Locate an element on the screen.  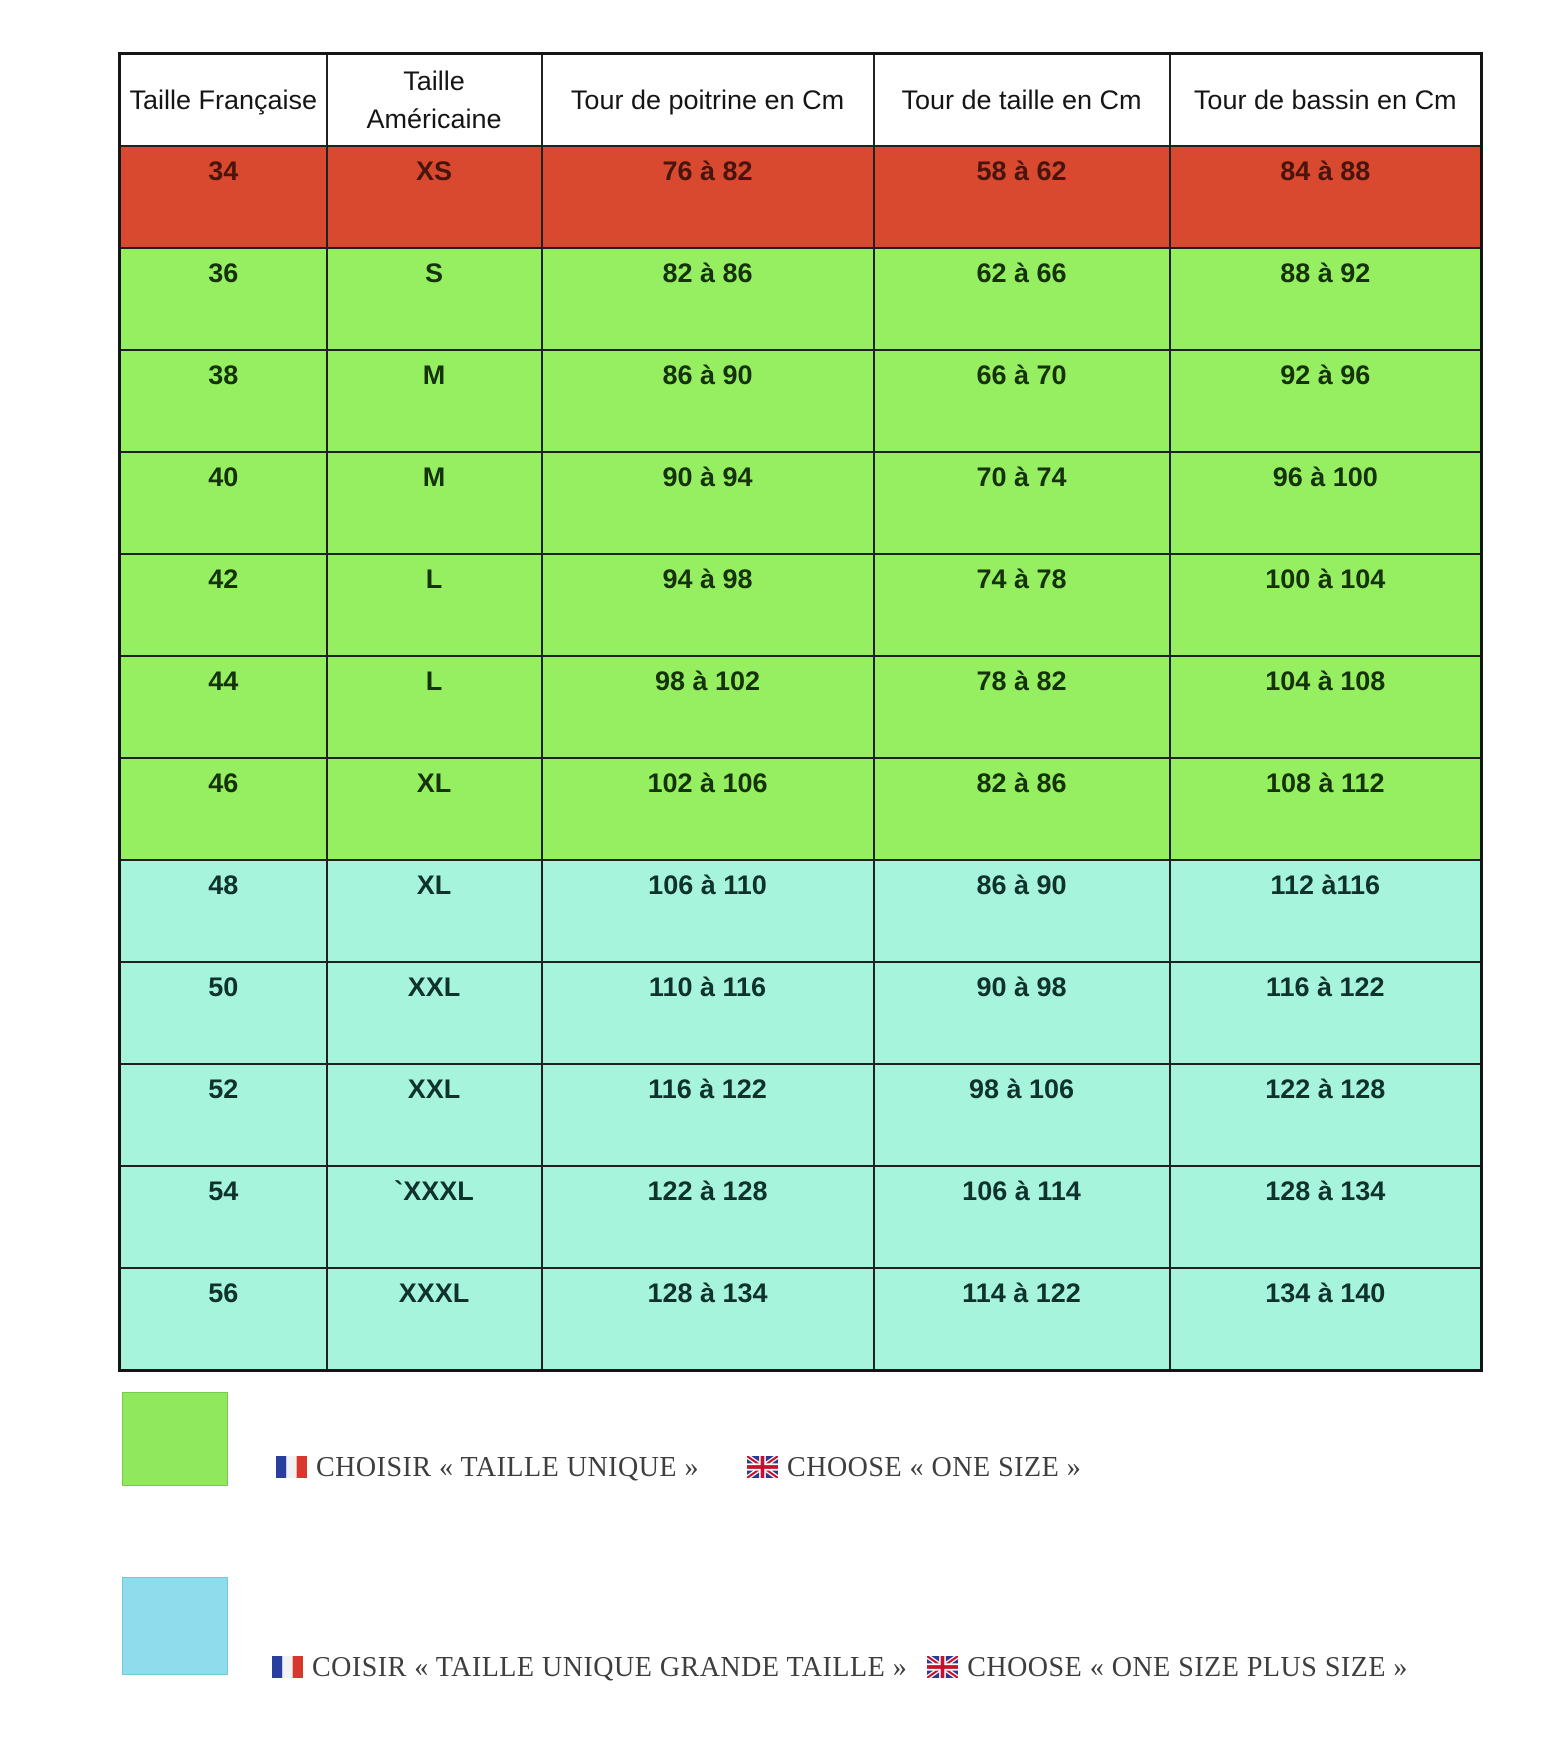
table-row: 52 XXL 116 à 122 98 à 106 122 à 128 is located at coordinates (800, 1115).